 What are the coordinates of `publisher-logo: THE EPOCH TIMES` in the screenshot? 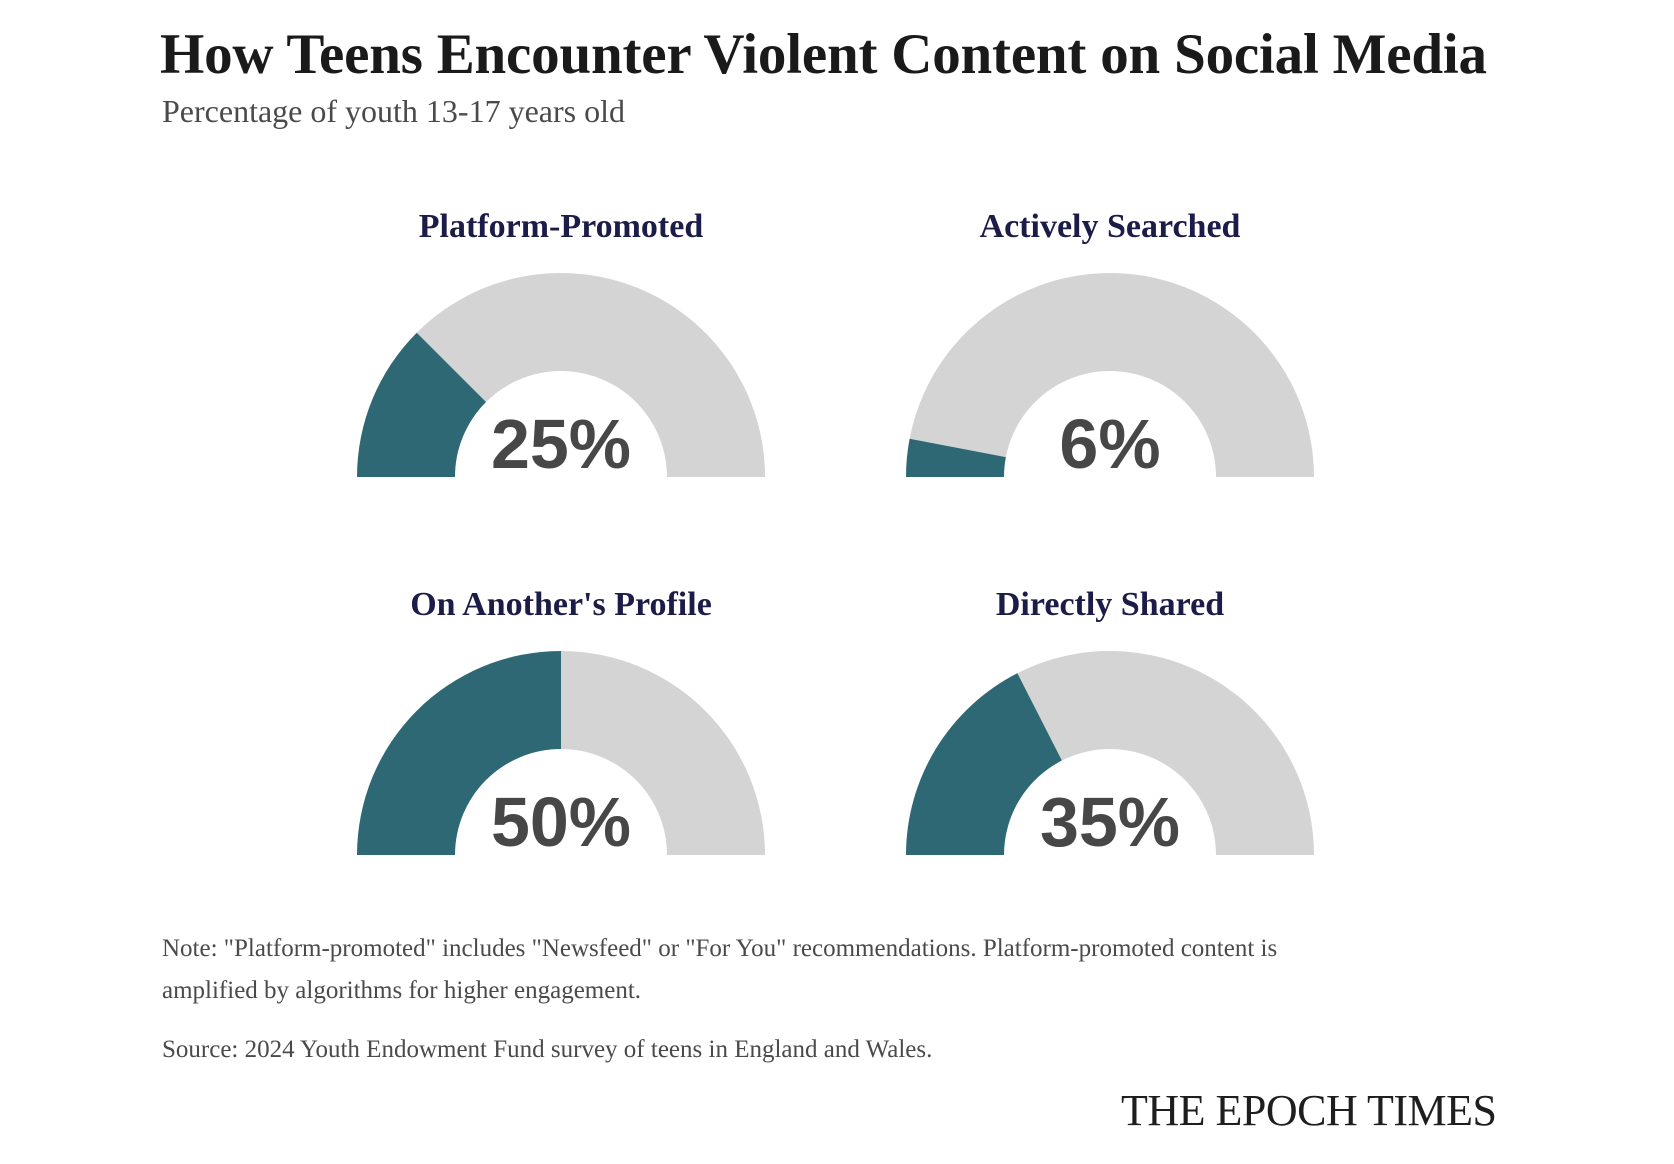 It's located at (1309, 1110).